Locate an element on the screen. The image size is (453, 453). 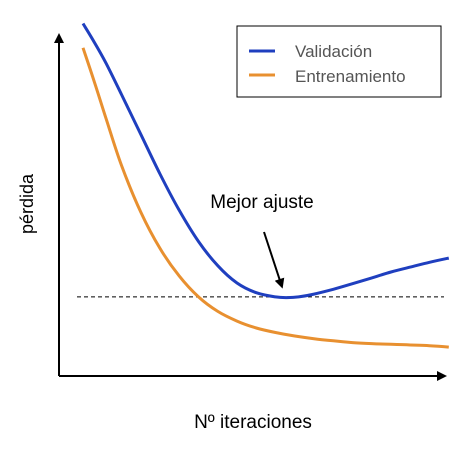
x-axis-label: Nº iteraciones is located at coordinates (253, 422).